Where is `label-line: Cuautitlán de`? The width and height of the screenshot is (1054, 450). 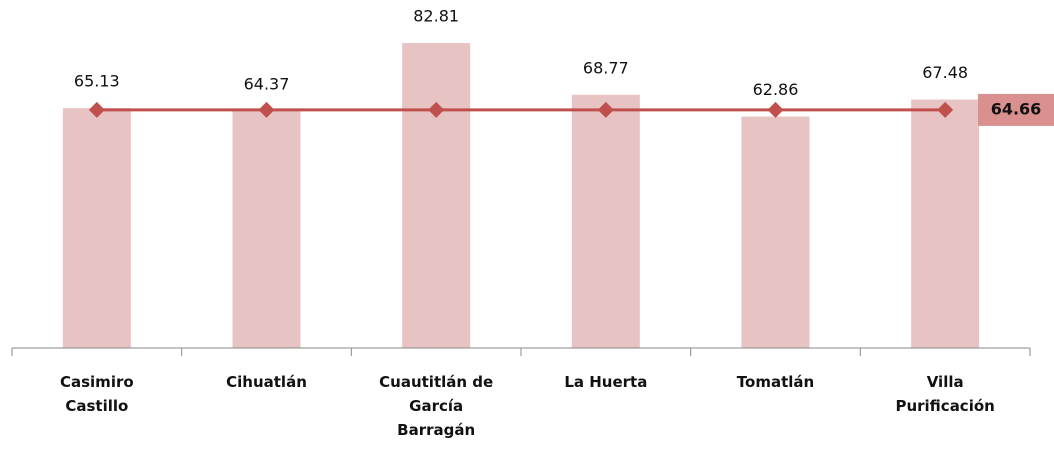 label-line: Cuautitlán de is located at coordinates (436, 382).